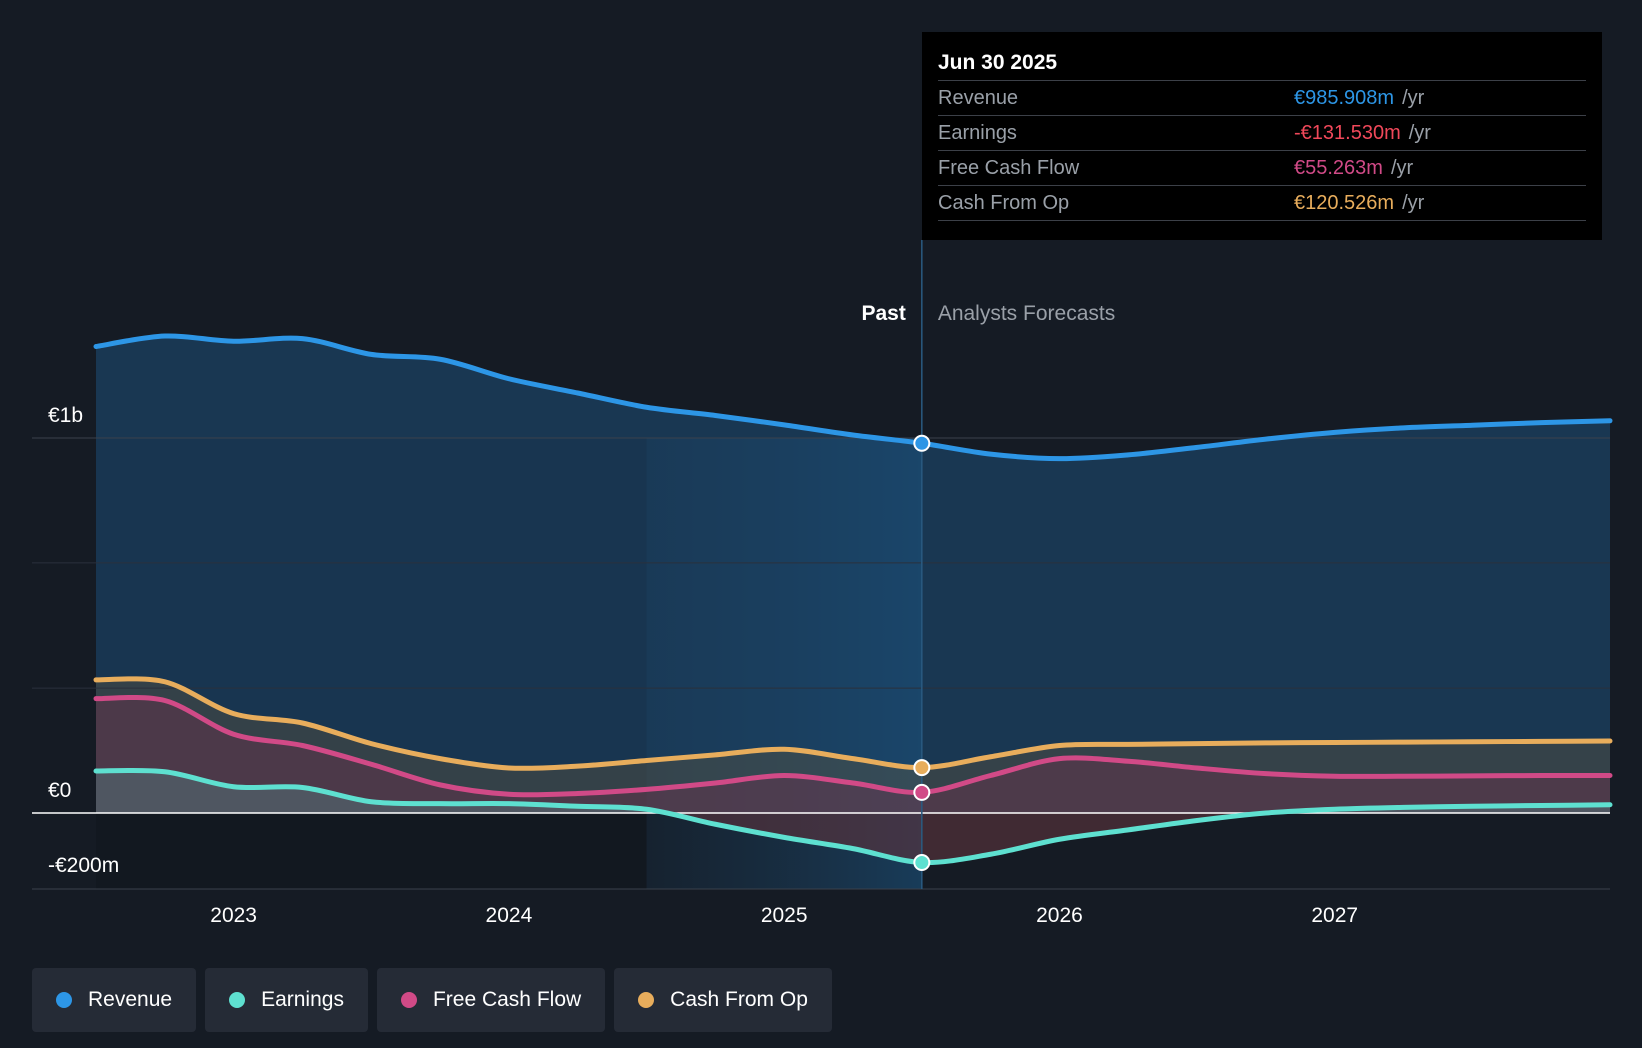 The width and height of the screenshot is (1642, 1048). Describe the element at coordinates (302, 999) in the screenshot. I see `legend-label: Earnings` at that location.